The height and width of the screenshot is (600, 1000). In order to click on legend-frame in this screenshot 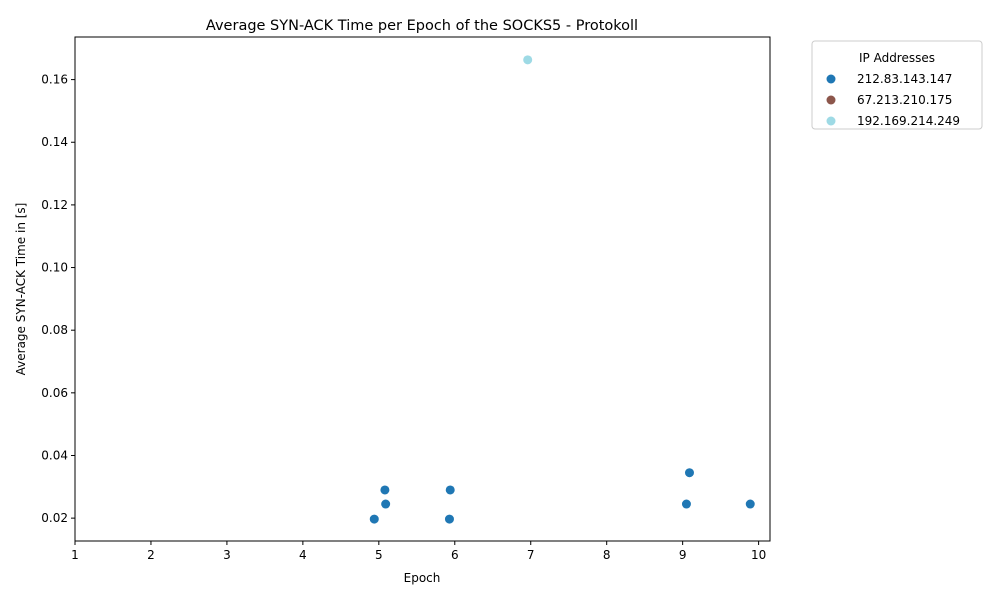, I will do `click(897, 85)`.